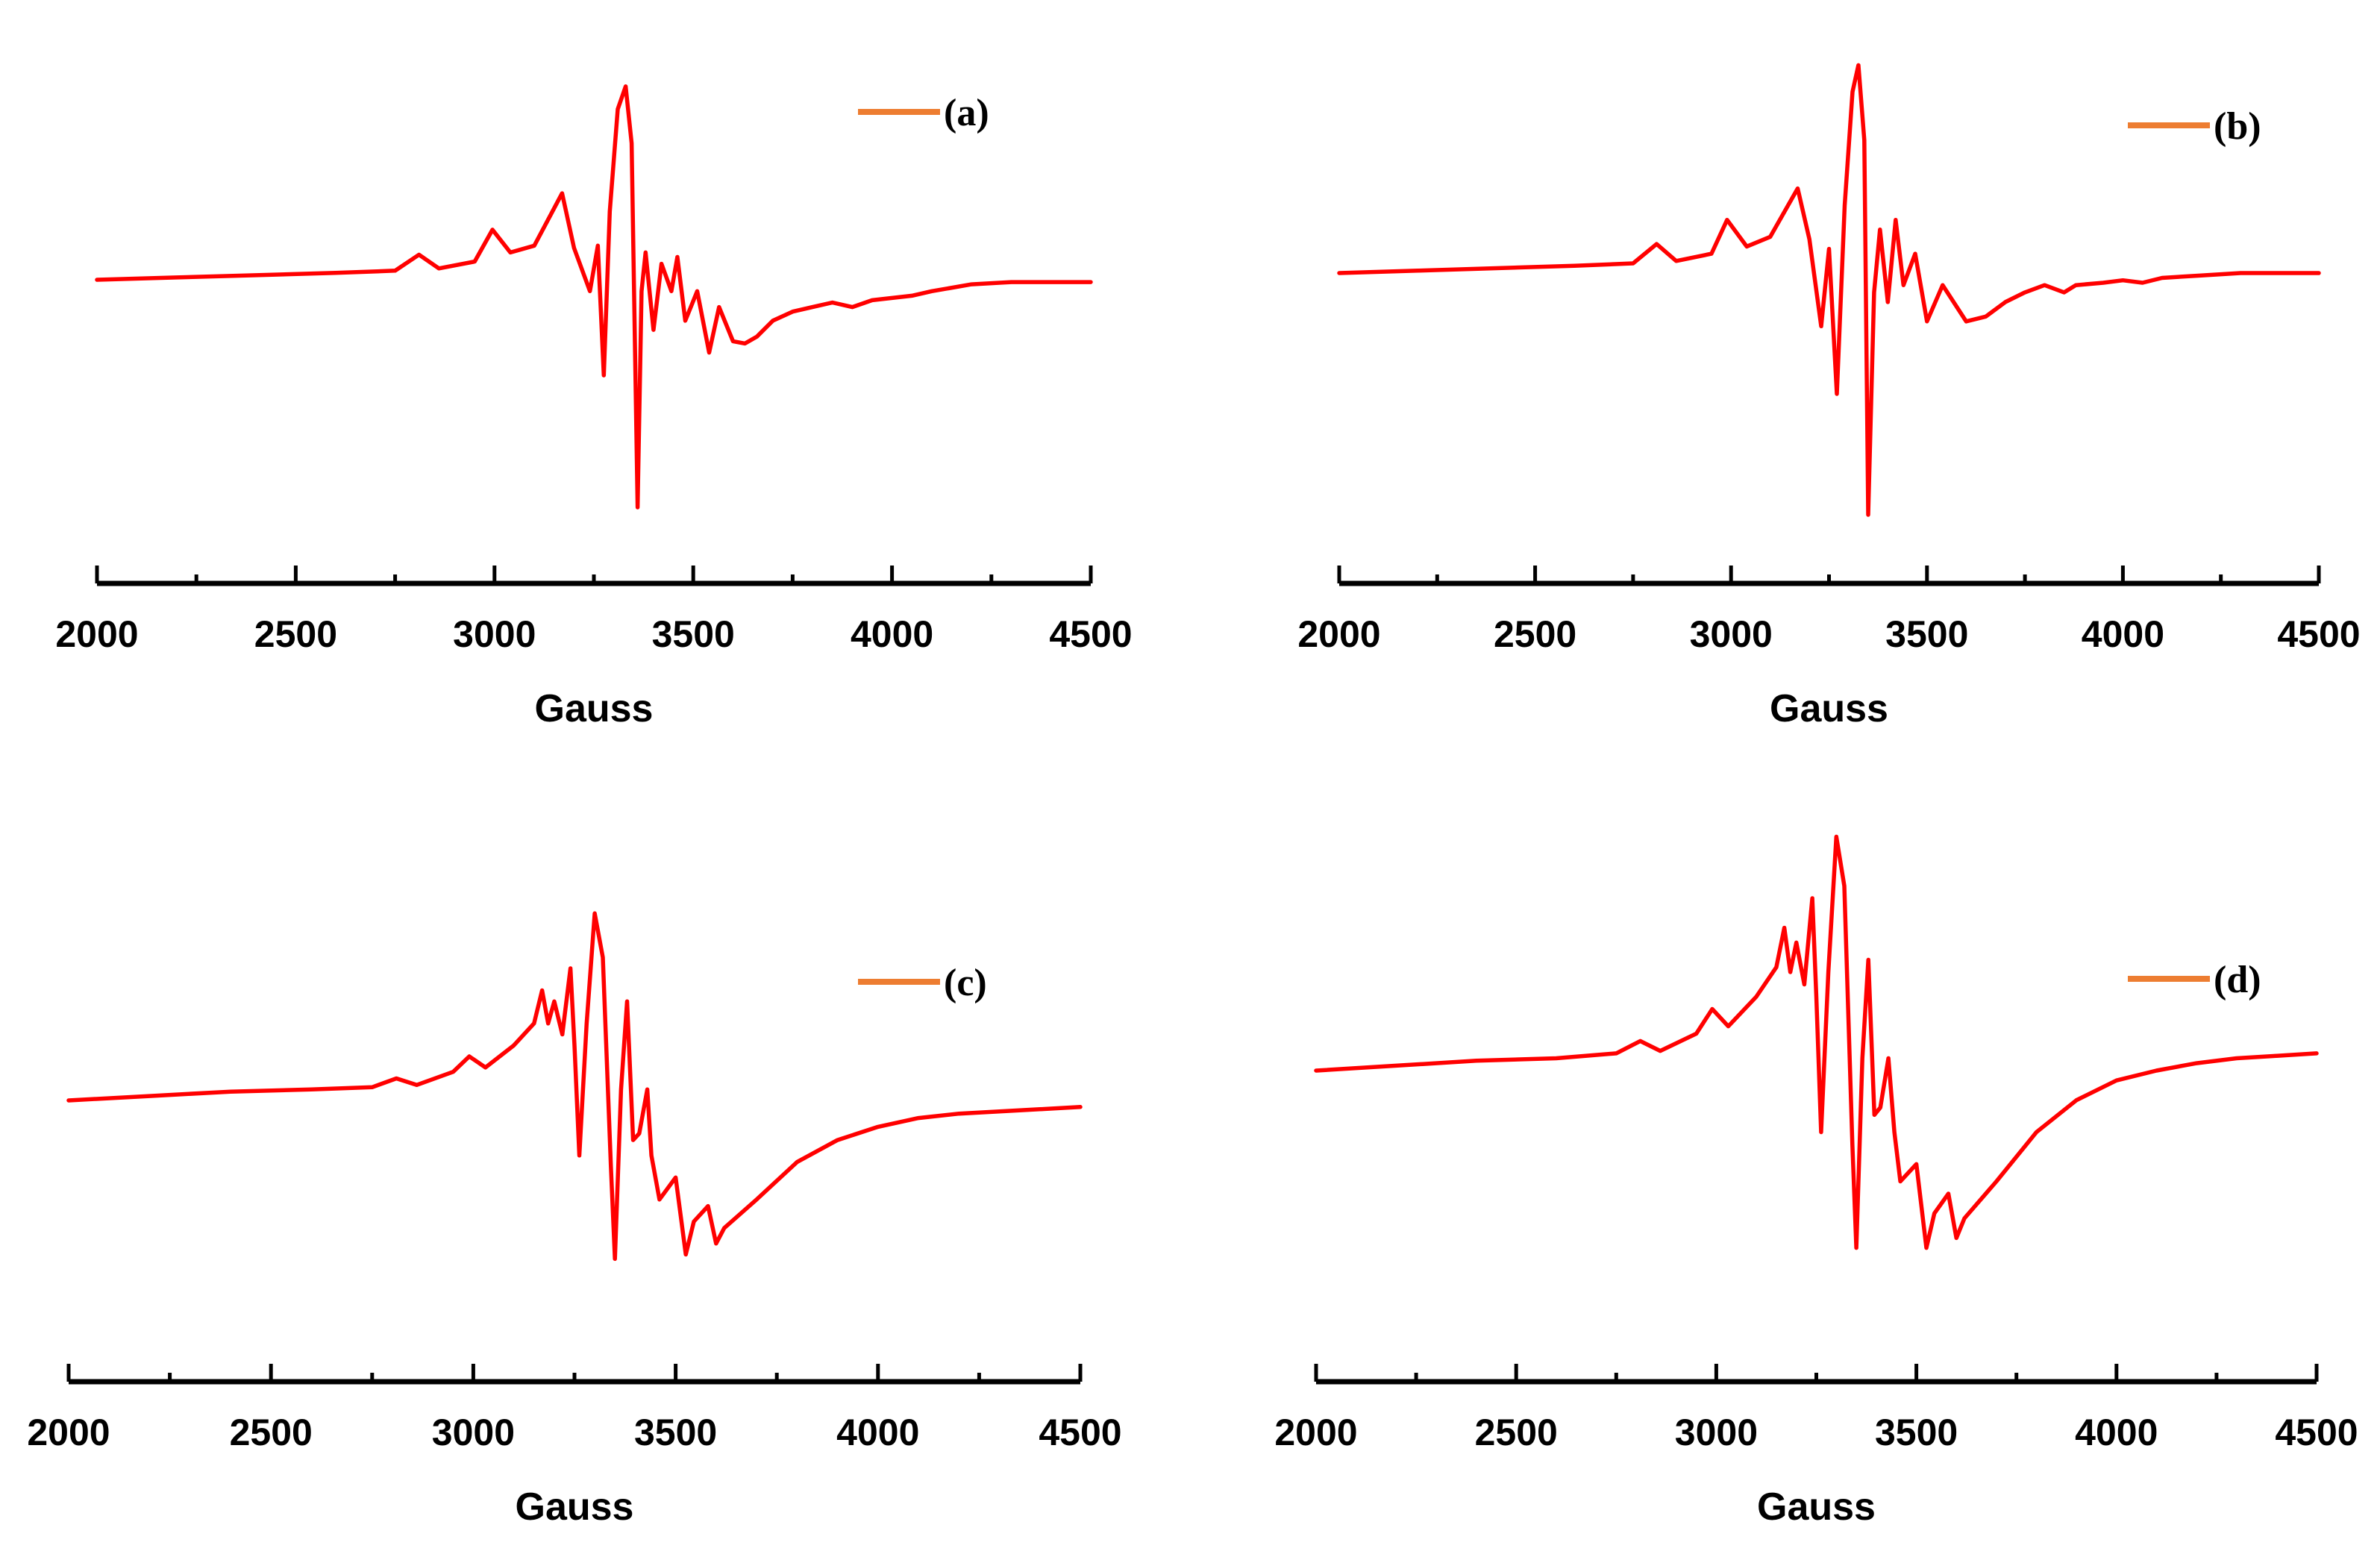 The height and width of the screenshot is (1560, 2380). What do you see at coordinates (574, 1086) in the screenshot?
I see `epr-trace-c` at bounding box center [574, 1086].